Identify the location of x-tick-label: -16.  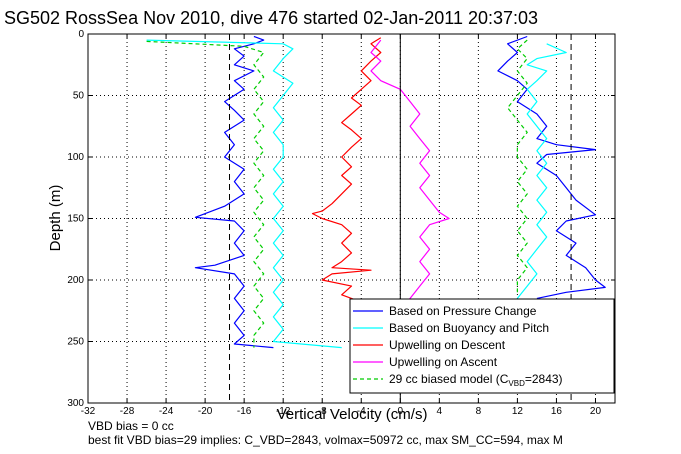
(244, 411).